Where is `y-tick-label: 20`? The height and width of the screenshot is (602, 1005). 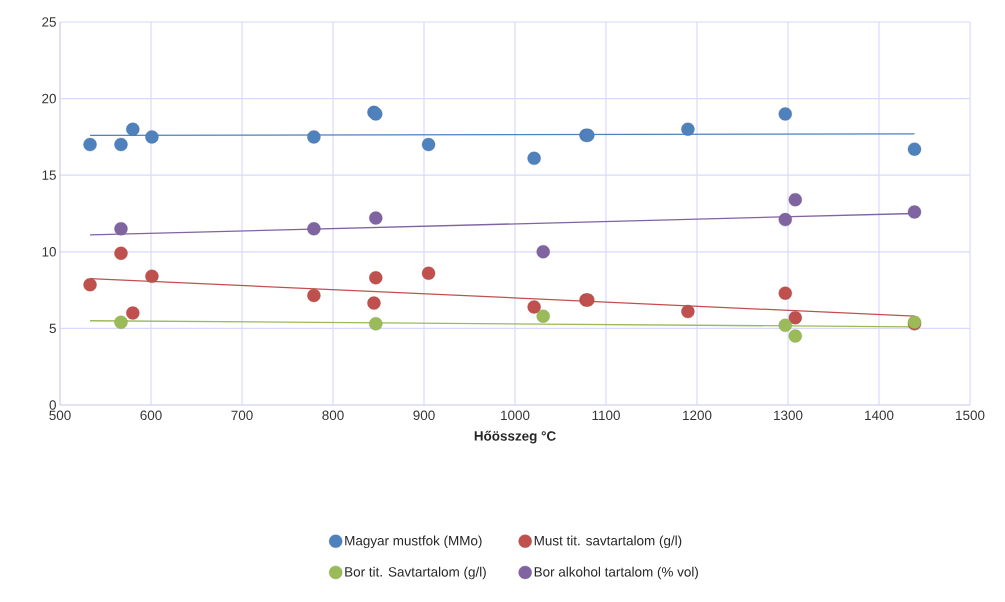 y-tick-label: 20 is located at coordinates (49, 98).